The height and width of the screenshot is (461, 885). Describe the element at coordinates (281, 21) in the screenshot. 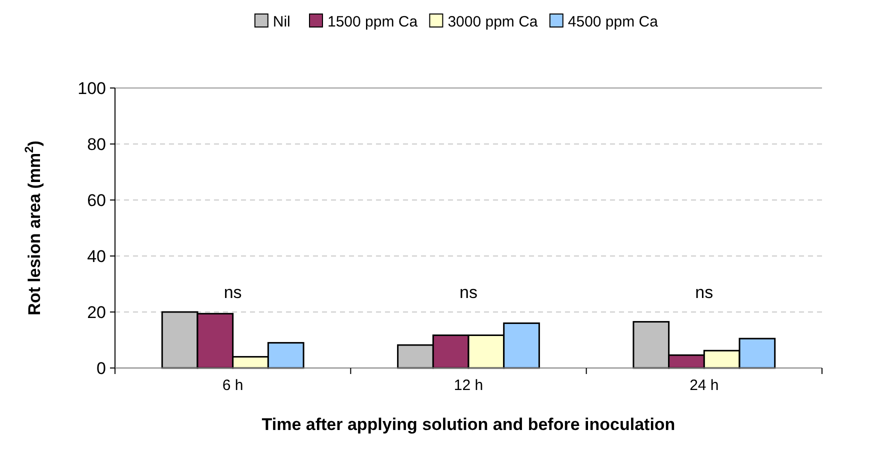

I see `legend-label: Nil` at that location.